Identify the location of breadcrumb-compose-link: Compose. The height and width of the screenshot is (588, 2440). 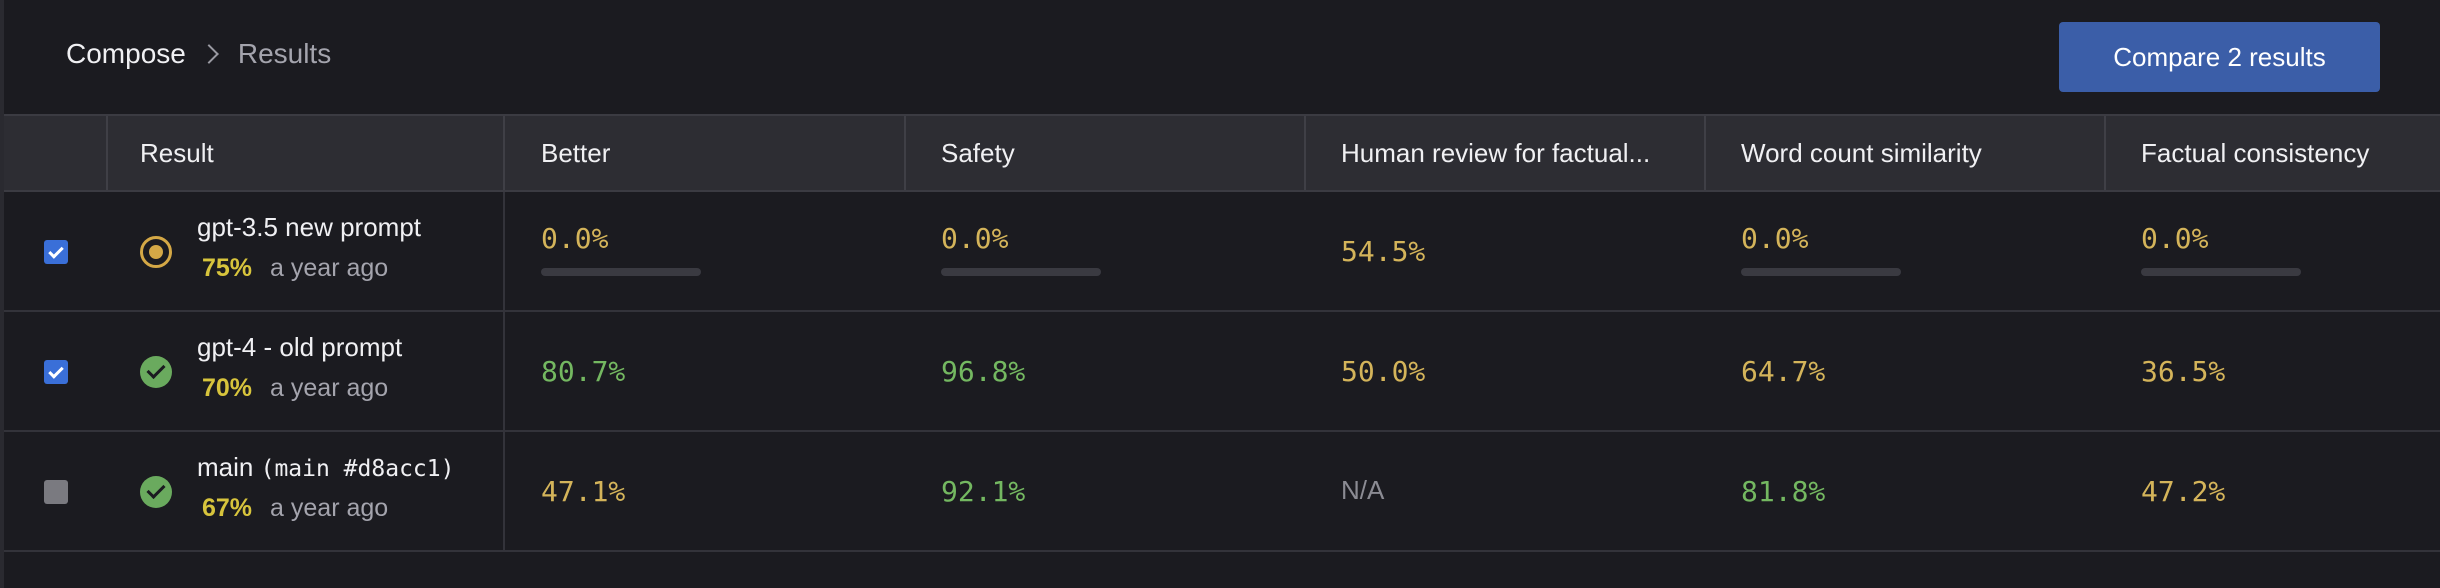
(126, 53).